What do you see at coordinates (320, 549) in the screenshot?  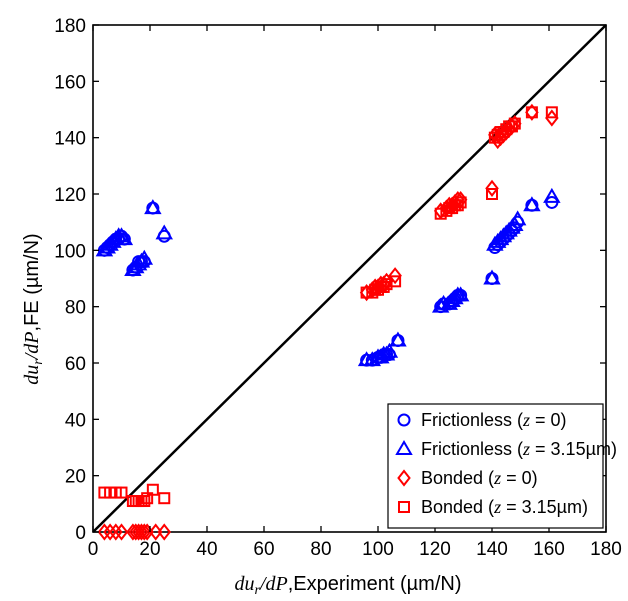 I see `x-tick-label: 80` at bounding box center [320, 549].